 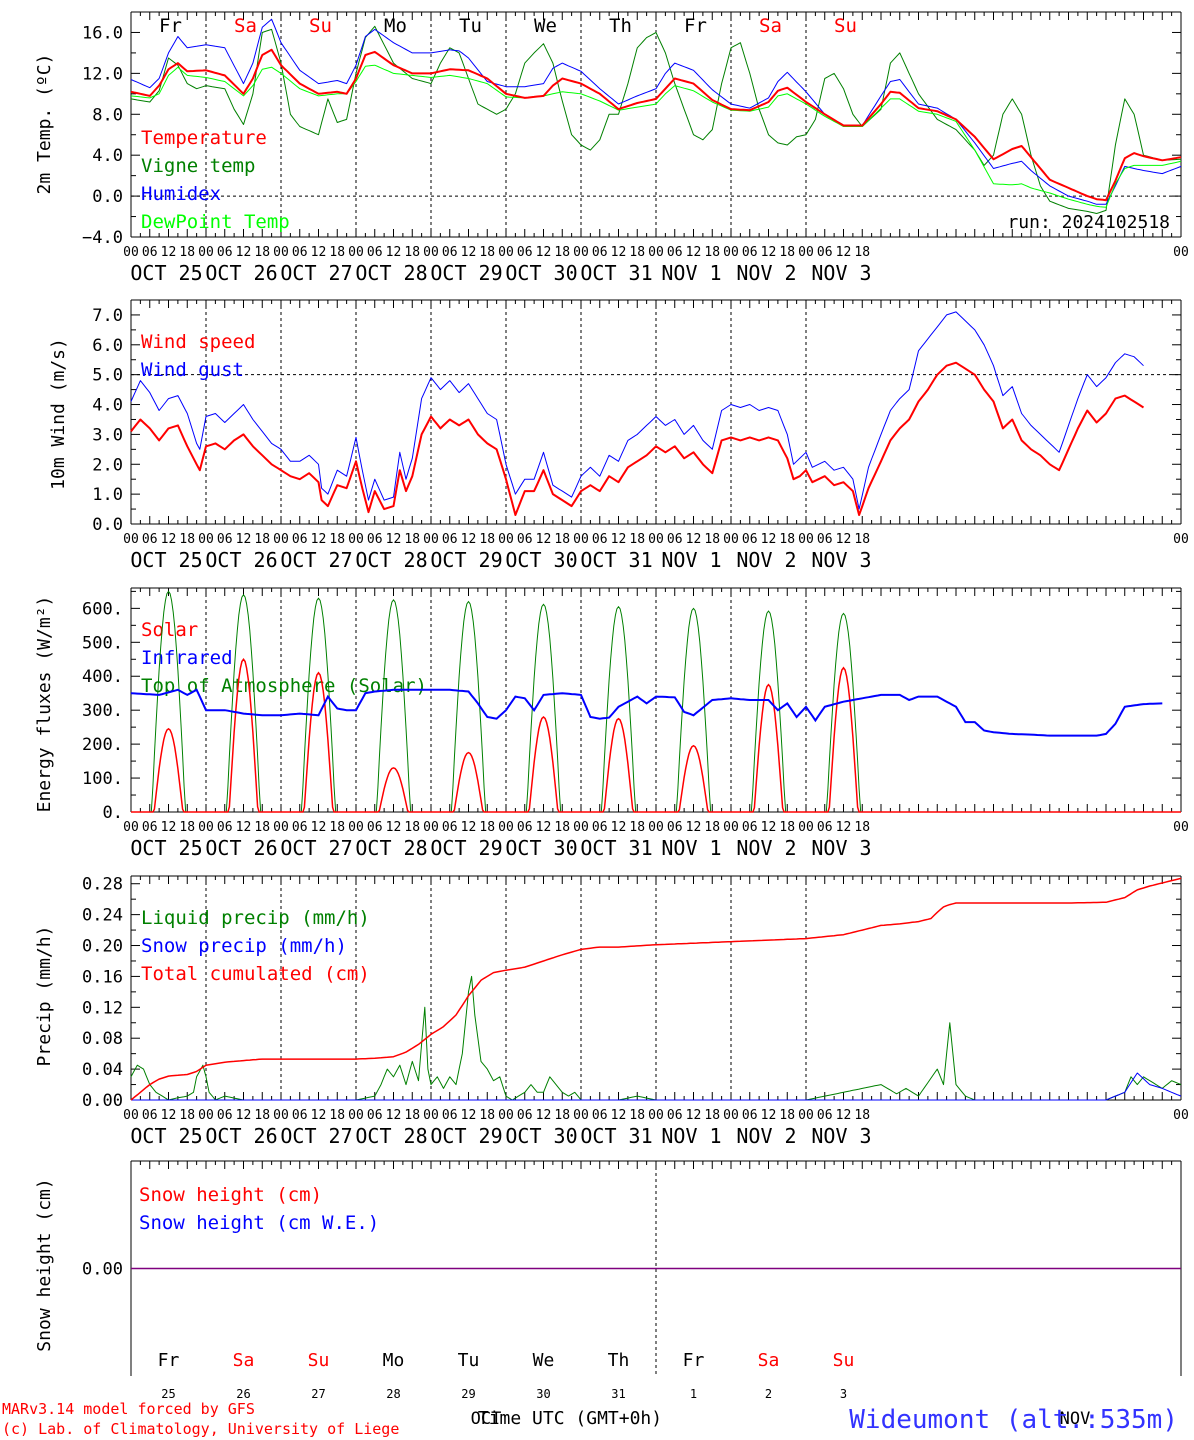 What do you see at coordinates (168, 1394) in the screenshot?
I see `snow-day-number: 25` at bounding box center [168, 1394].